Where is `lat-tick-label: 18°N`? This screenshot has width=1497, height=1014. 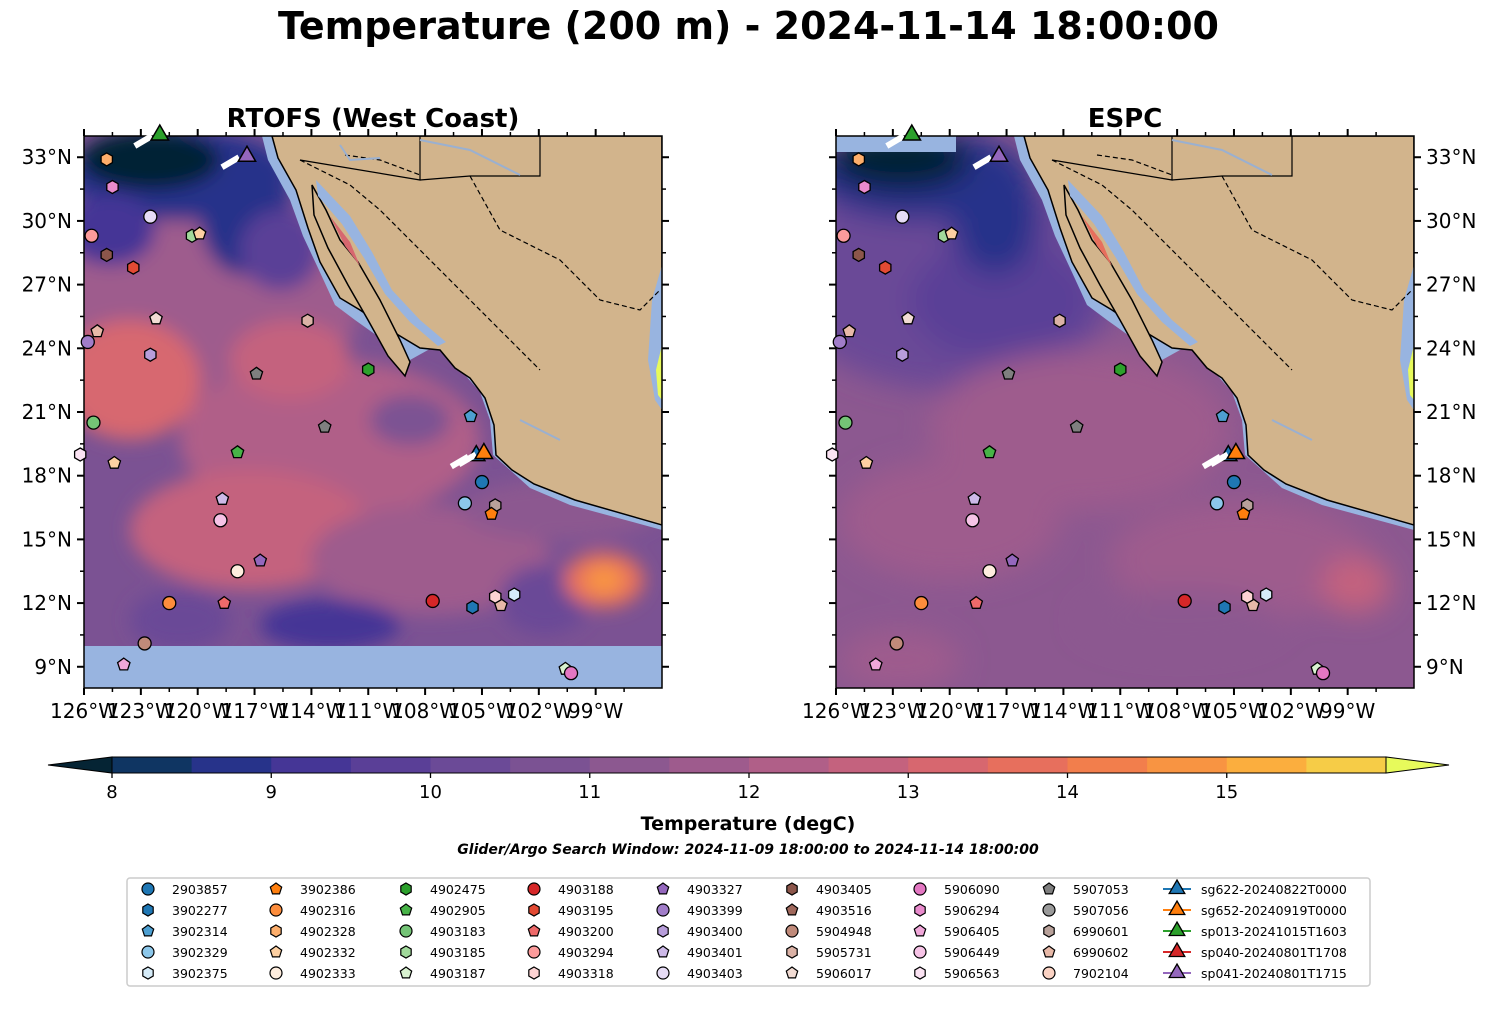 lat-tick-label: 18°N is located at coordinates (1451, 476).